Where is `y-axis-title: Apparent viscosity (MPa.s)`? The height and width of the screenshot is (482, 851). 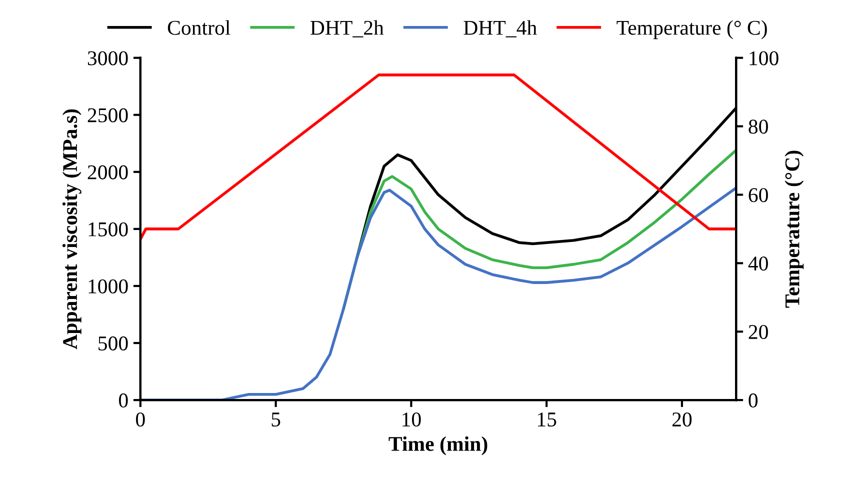 y-axis-title: Apparent viscosity (MPa.s) is located at coordinates (72, 229).